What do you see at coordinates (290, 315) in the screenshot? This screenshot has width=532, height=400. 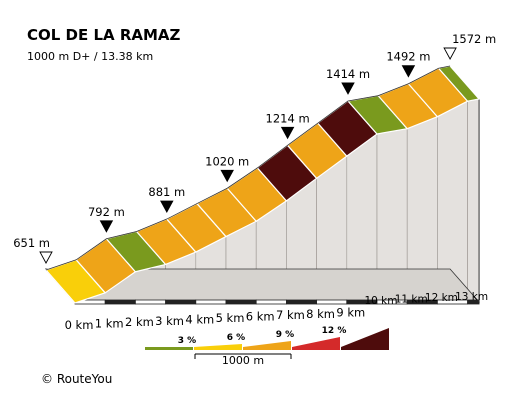 I see `distance-tick-7: 7 km` at bounding box center [290, 315].